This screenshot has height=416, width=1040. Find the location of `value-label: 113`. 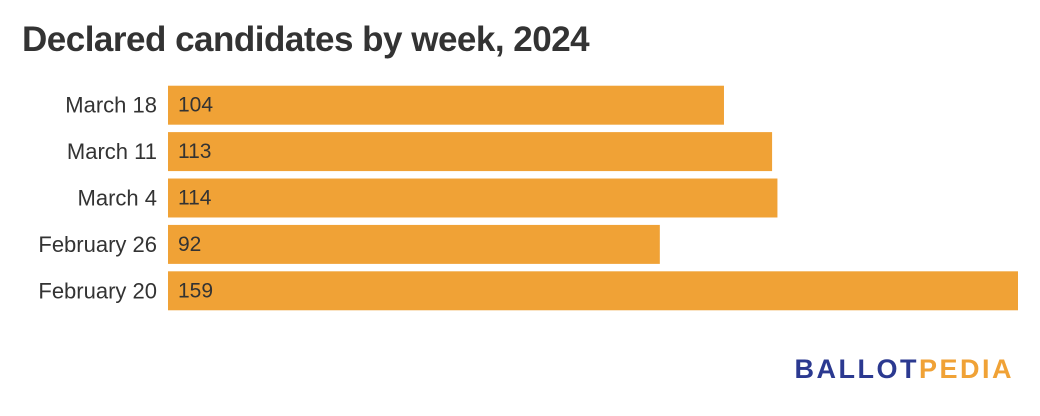

value-label: 113 is located at coordinates (194, 151).